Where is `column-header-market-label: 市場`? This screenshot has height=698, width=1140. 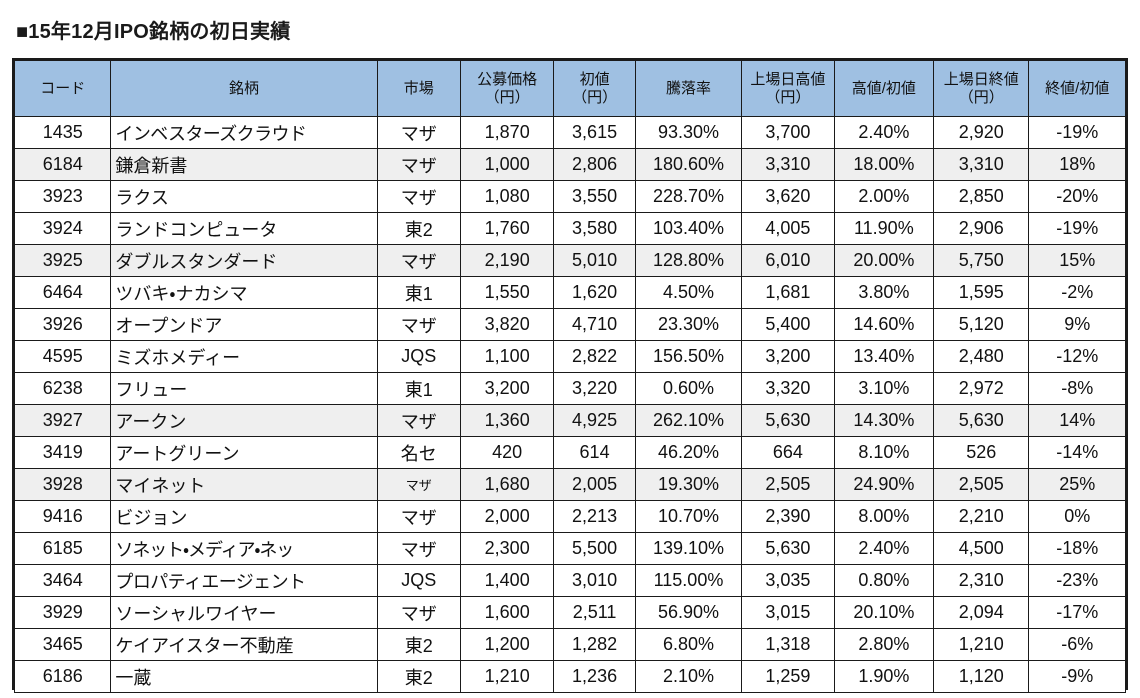
column-header-market-label: 市場 is located at coordinates (418, 88).